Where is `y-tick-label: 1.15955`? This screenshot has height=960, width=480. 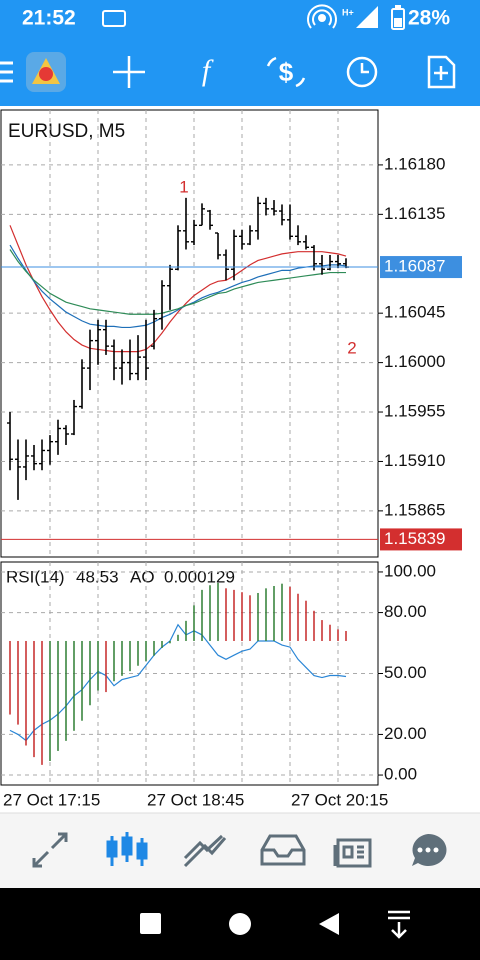
y-tick-label: 1.15955 is located at coordinates (414, 411).